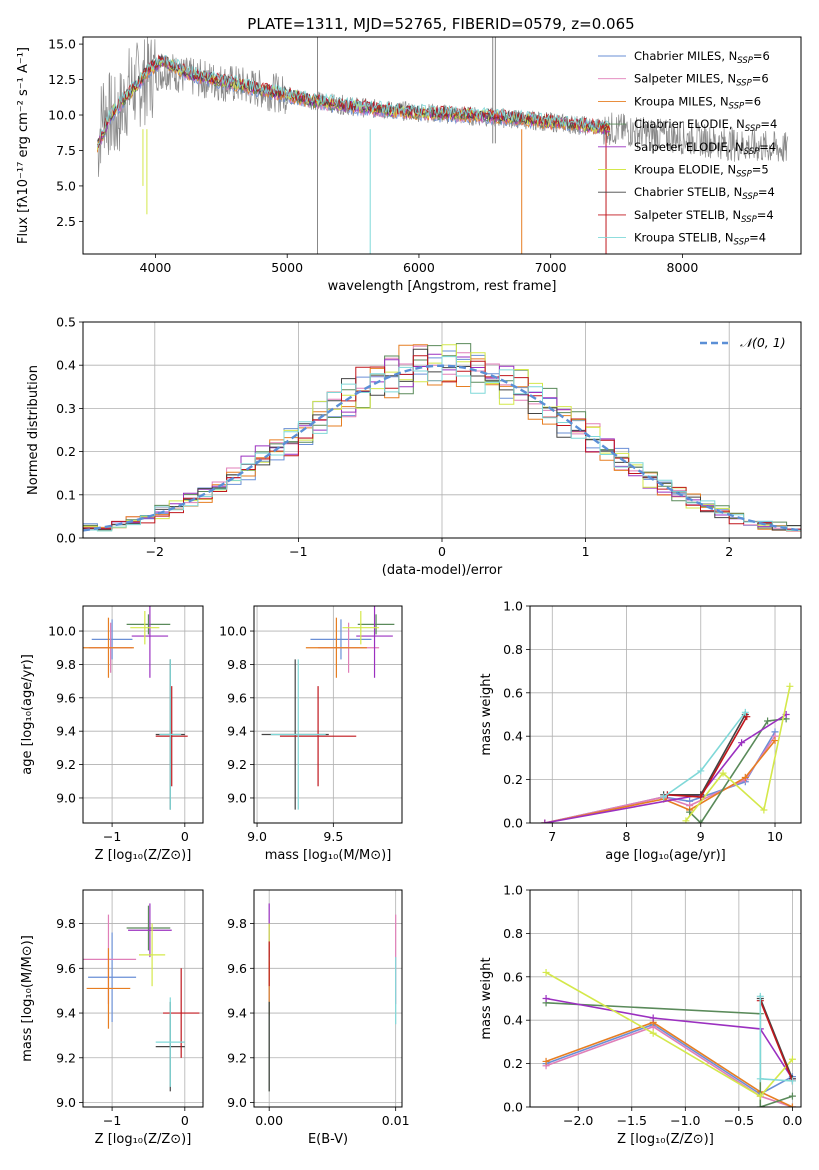  I want to click on x-tick-label: 8, so click(627, 836).